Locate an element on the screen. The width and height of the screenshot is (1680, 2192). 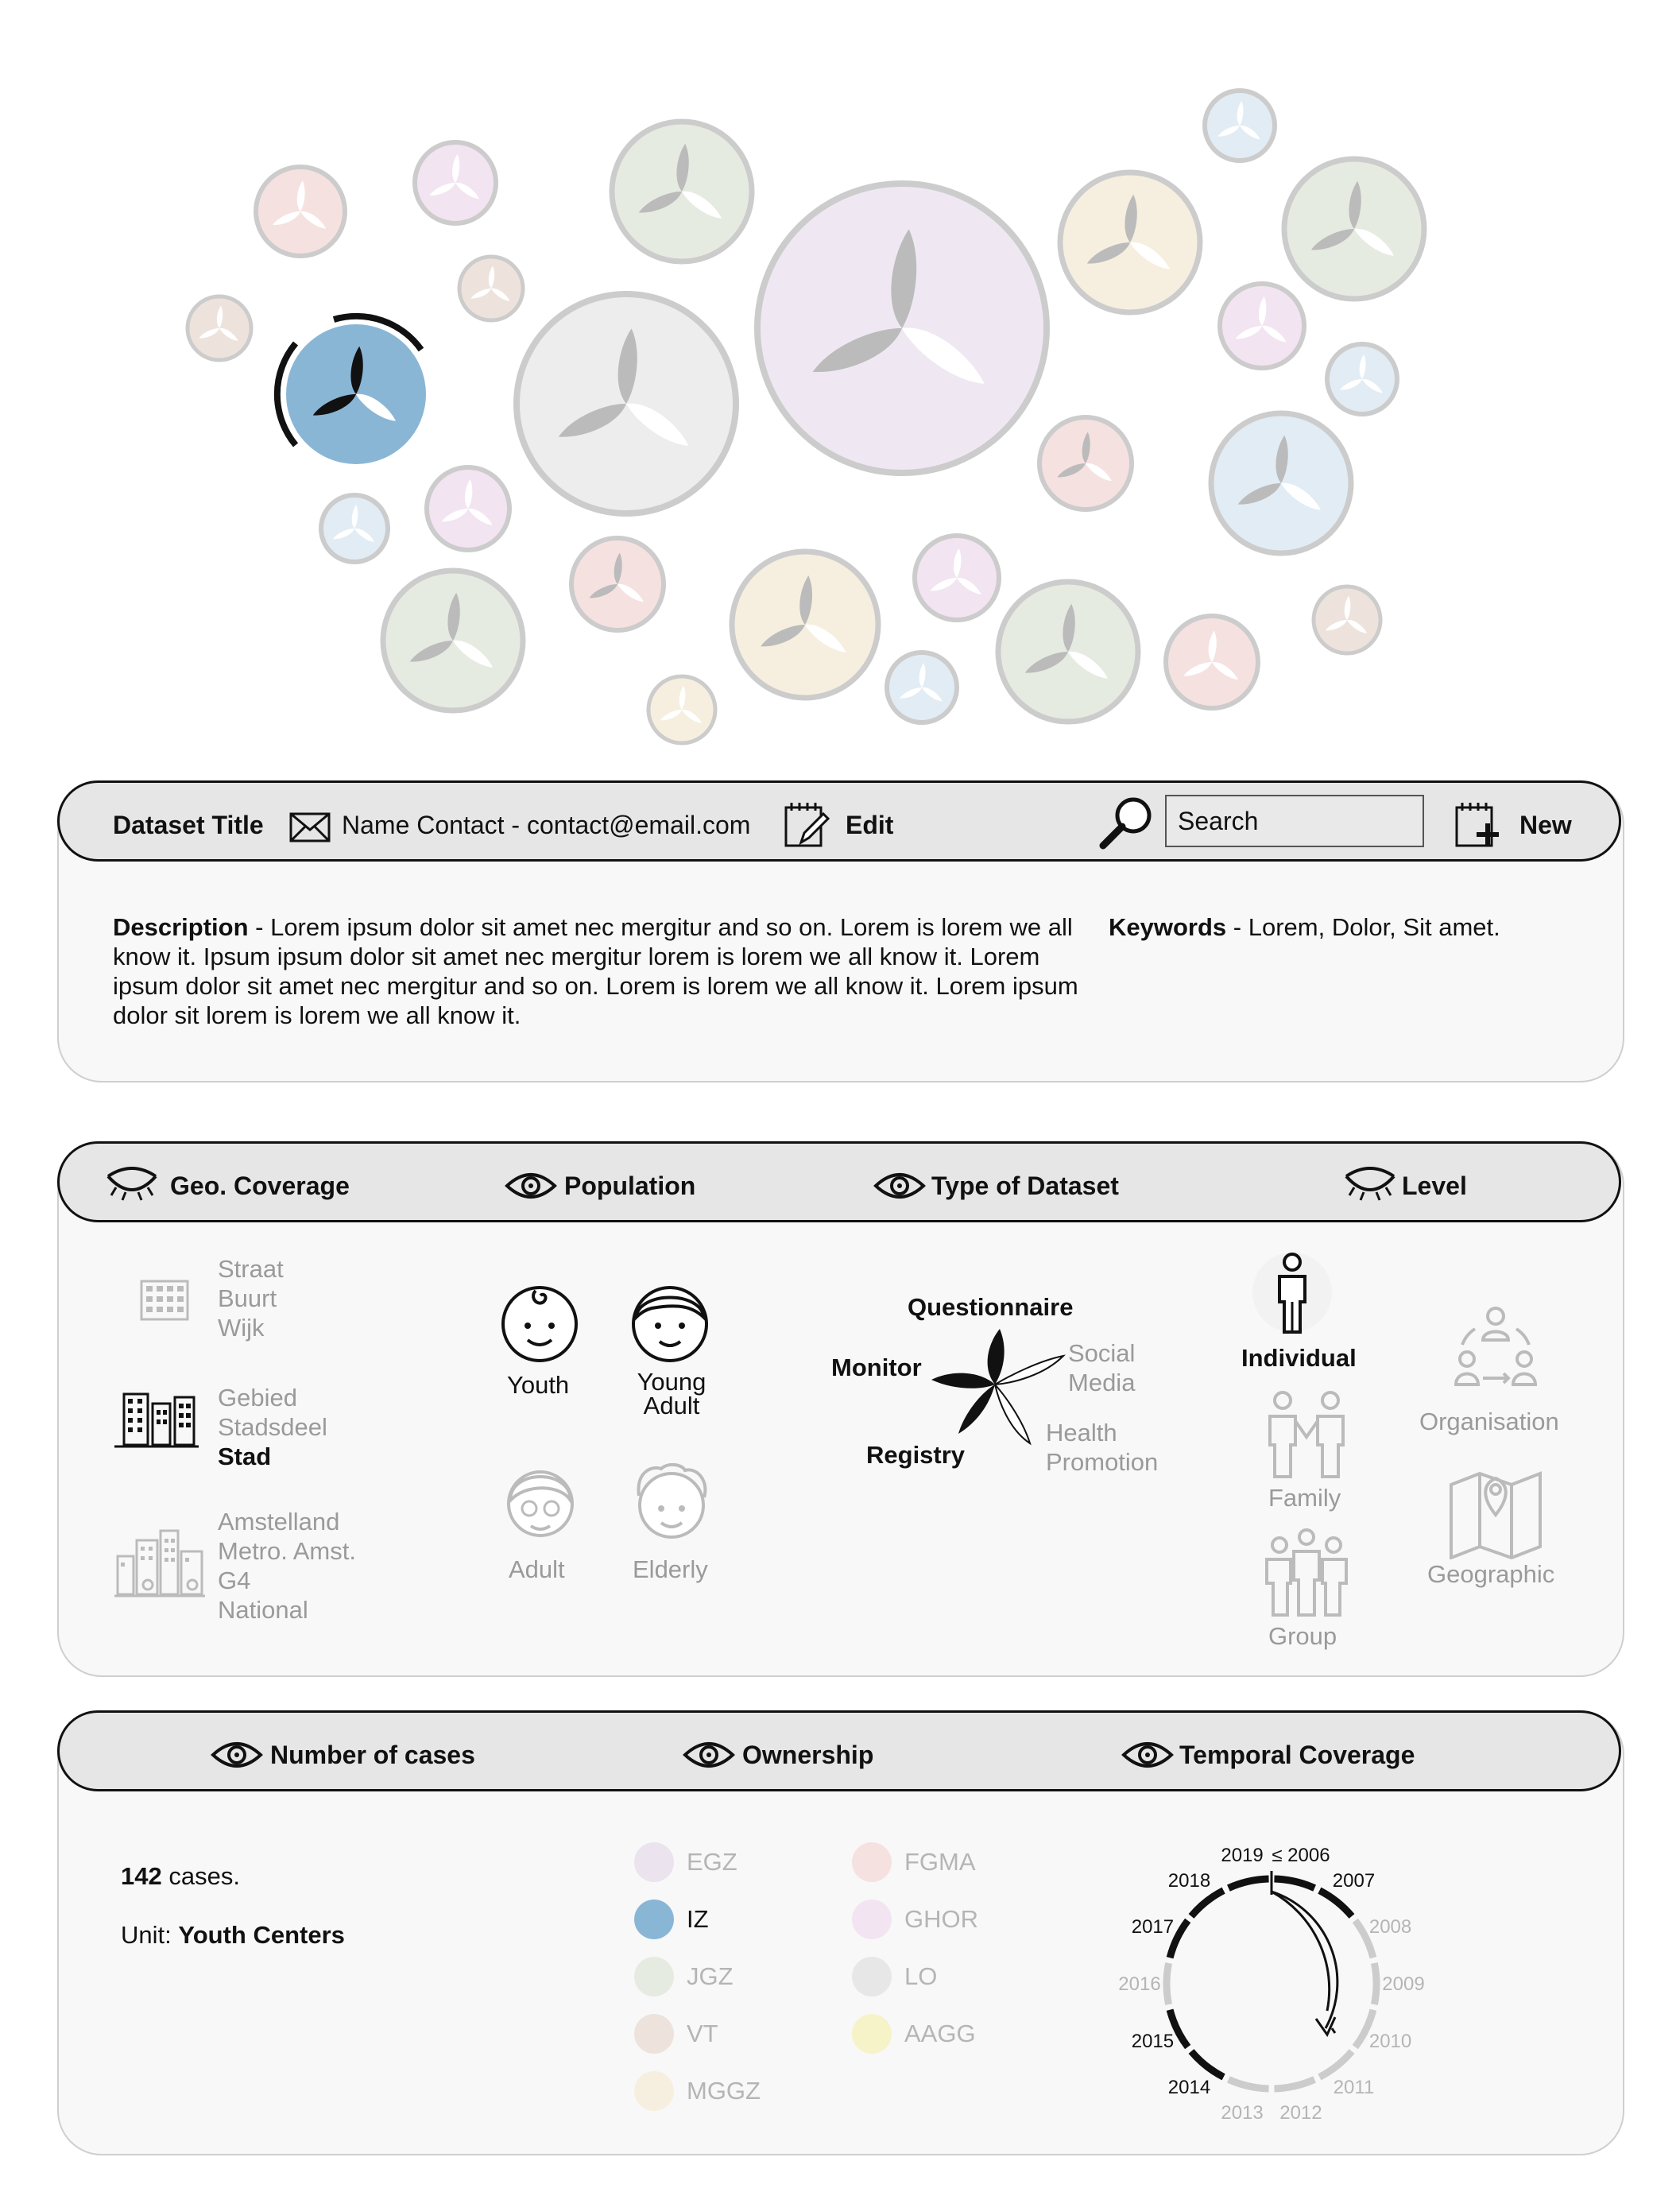
ownership-dot-lo is located at coordinates (872, 1976).